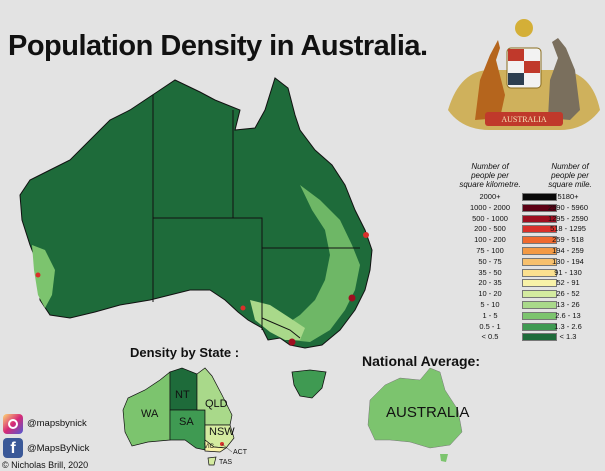  I want to click on page-title: Population Density in Australia., so click(218, 46).